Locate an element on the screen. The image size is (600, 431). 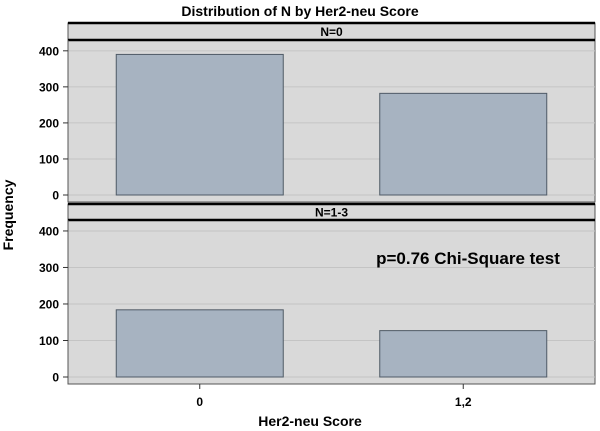
y-axis-title: Frequency is located at coordinates (8, 214).